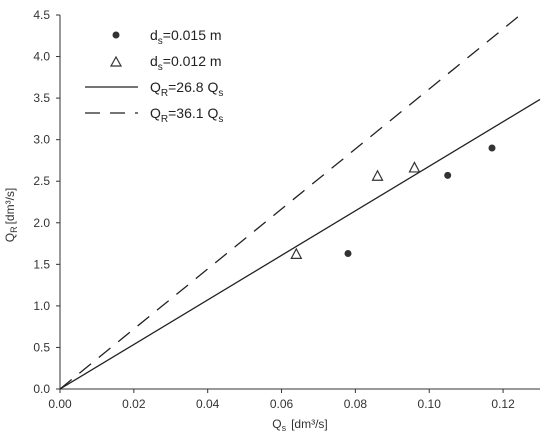  What do you see at coordinates (134, 404) in the screenshot?
I see `x-tick-label: 0.02` at bounding box center [134, 404].